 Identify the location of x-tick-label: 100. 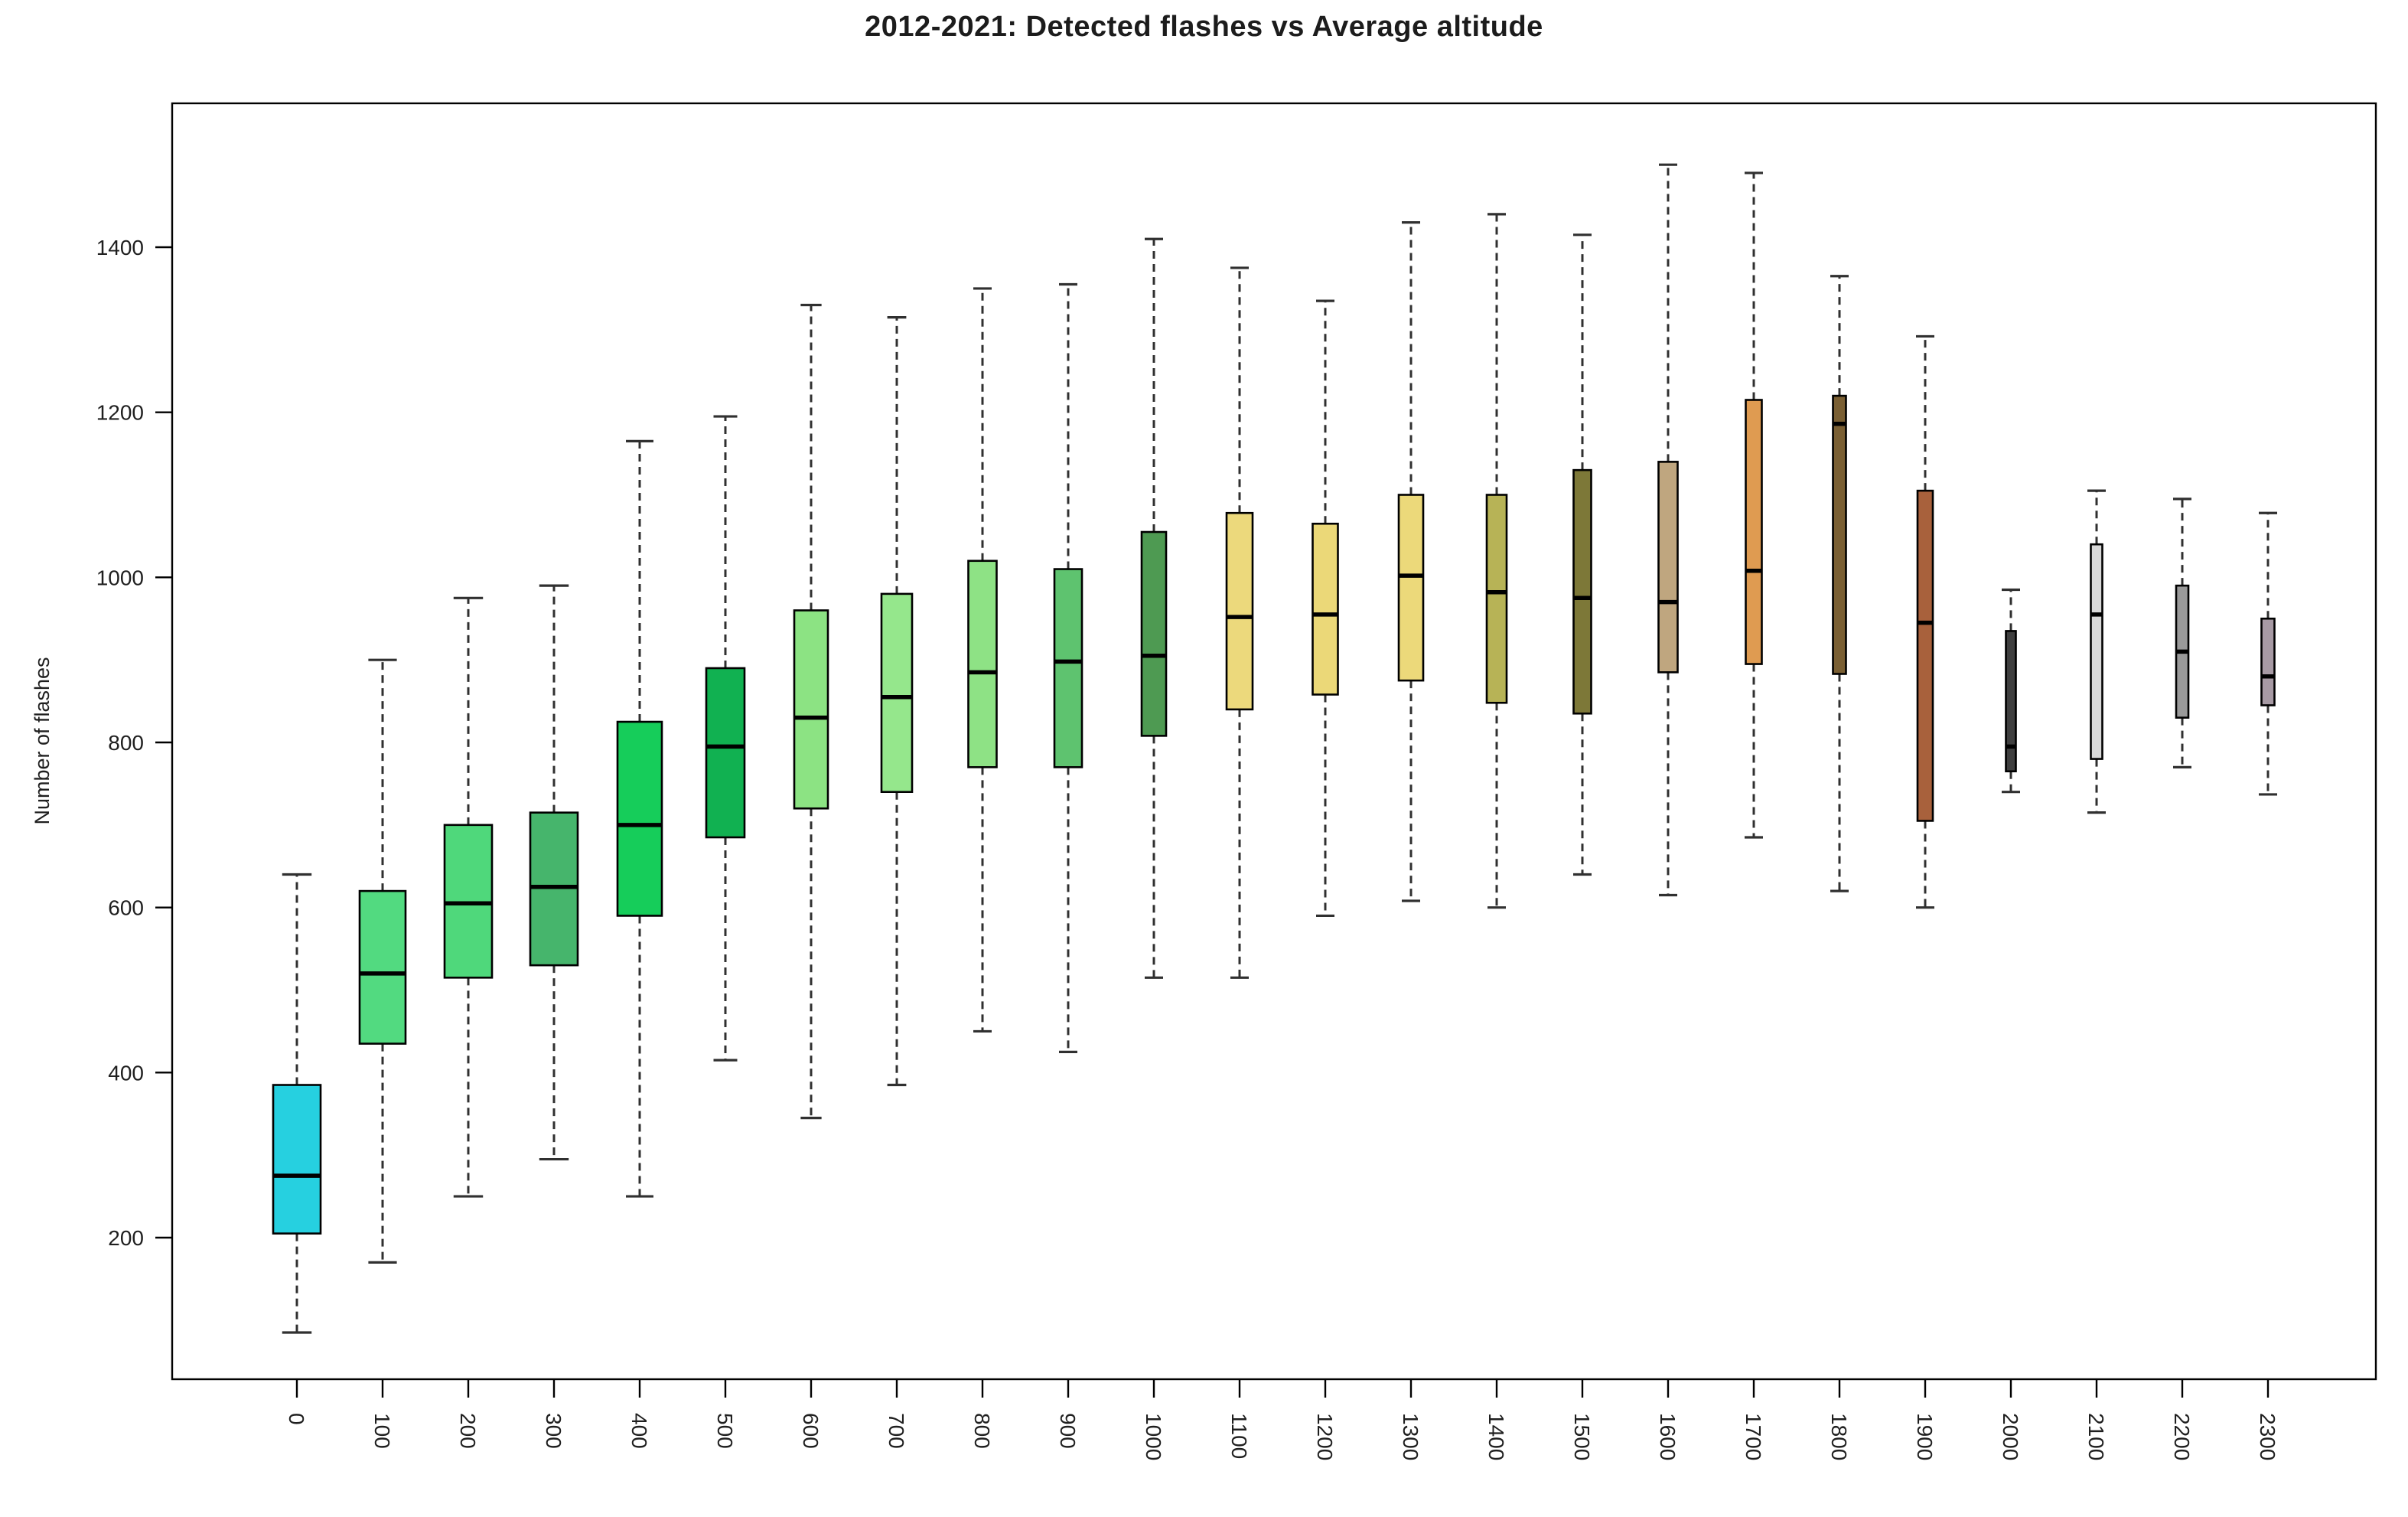
(382, 1431).